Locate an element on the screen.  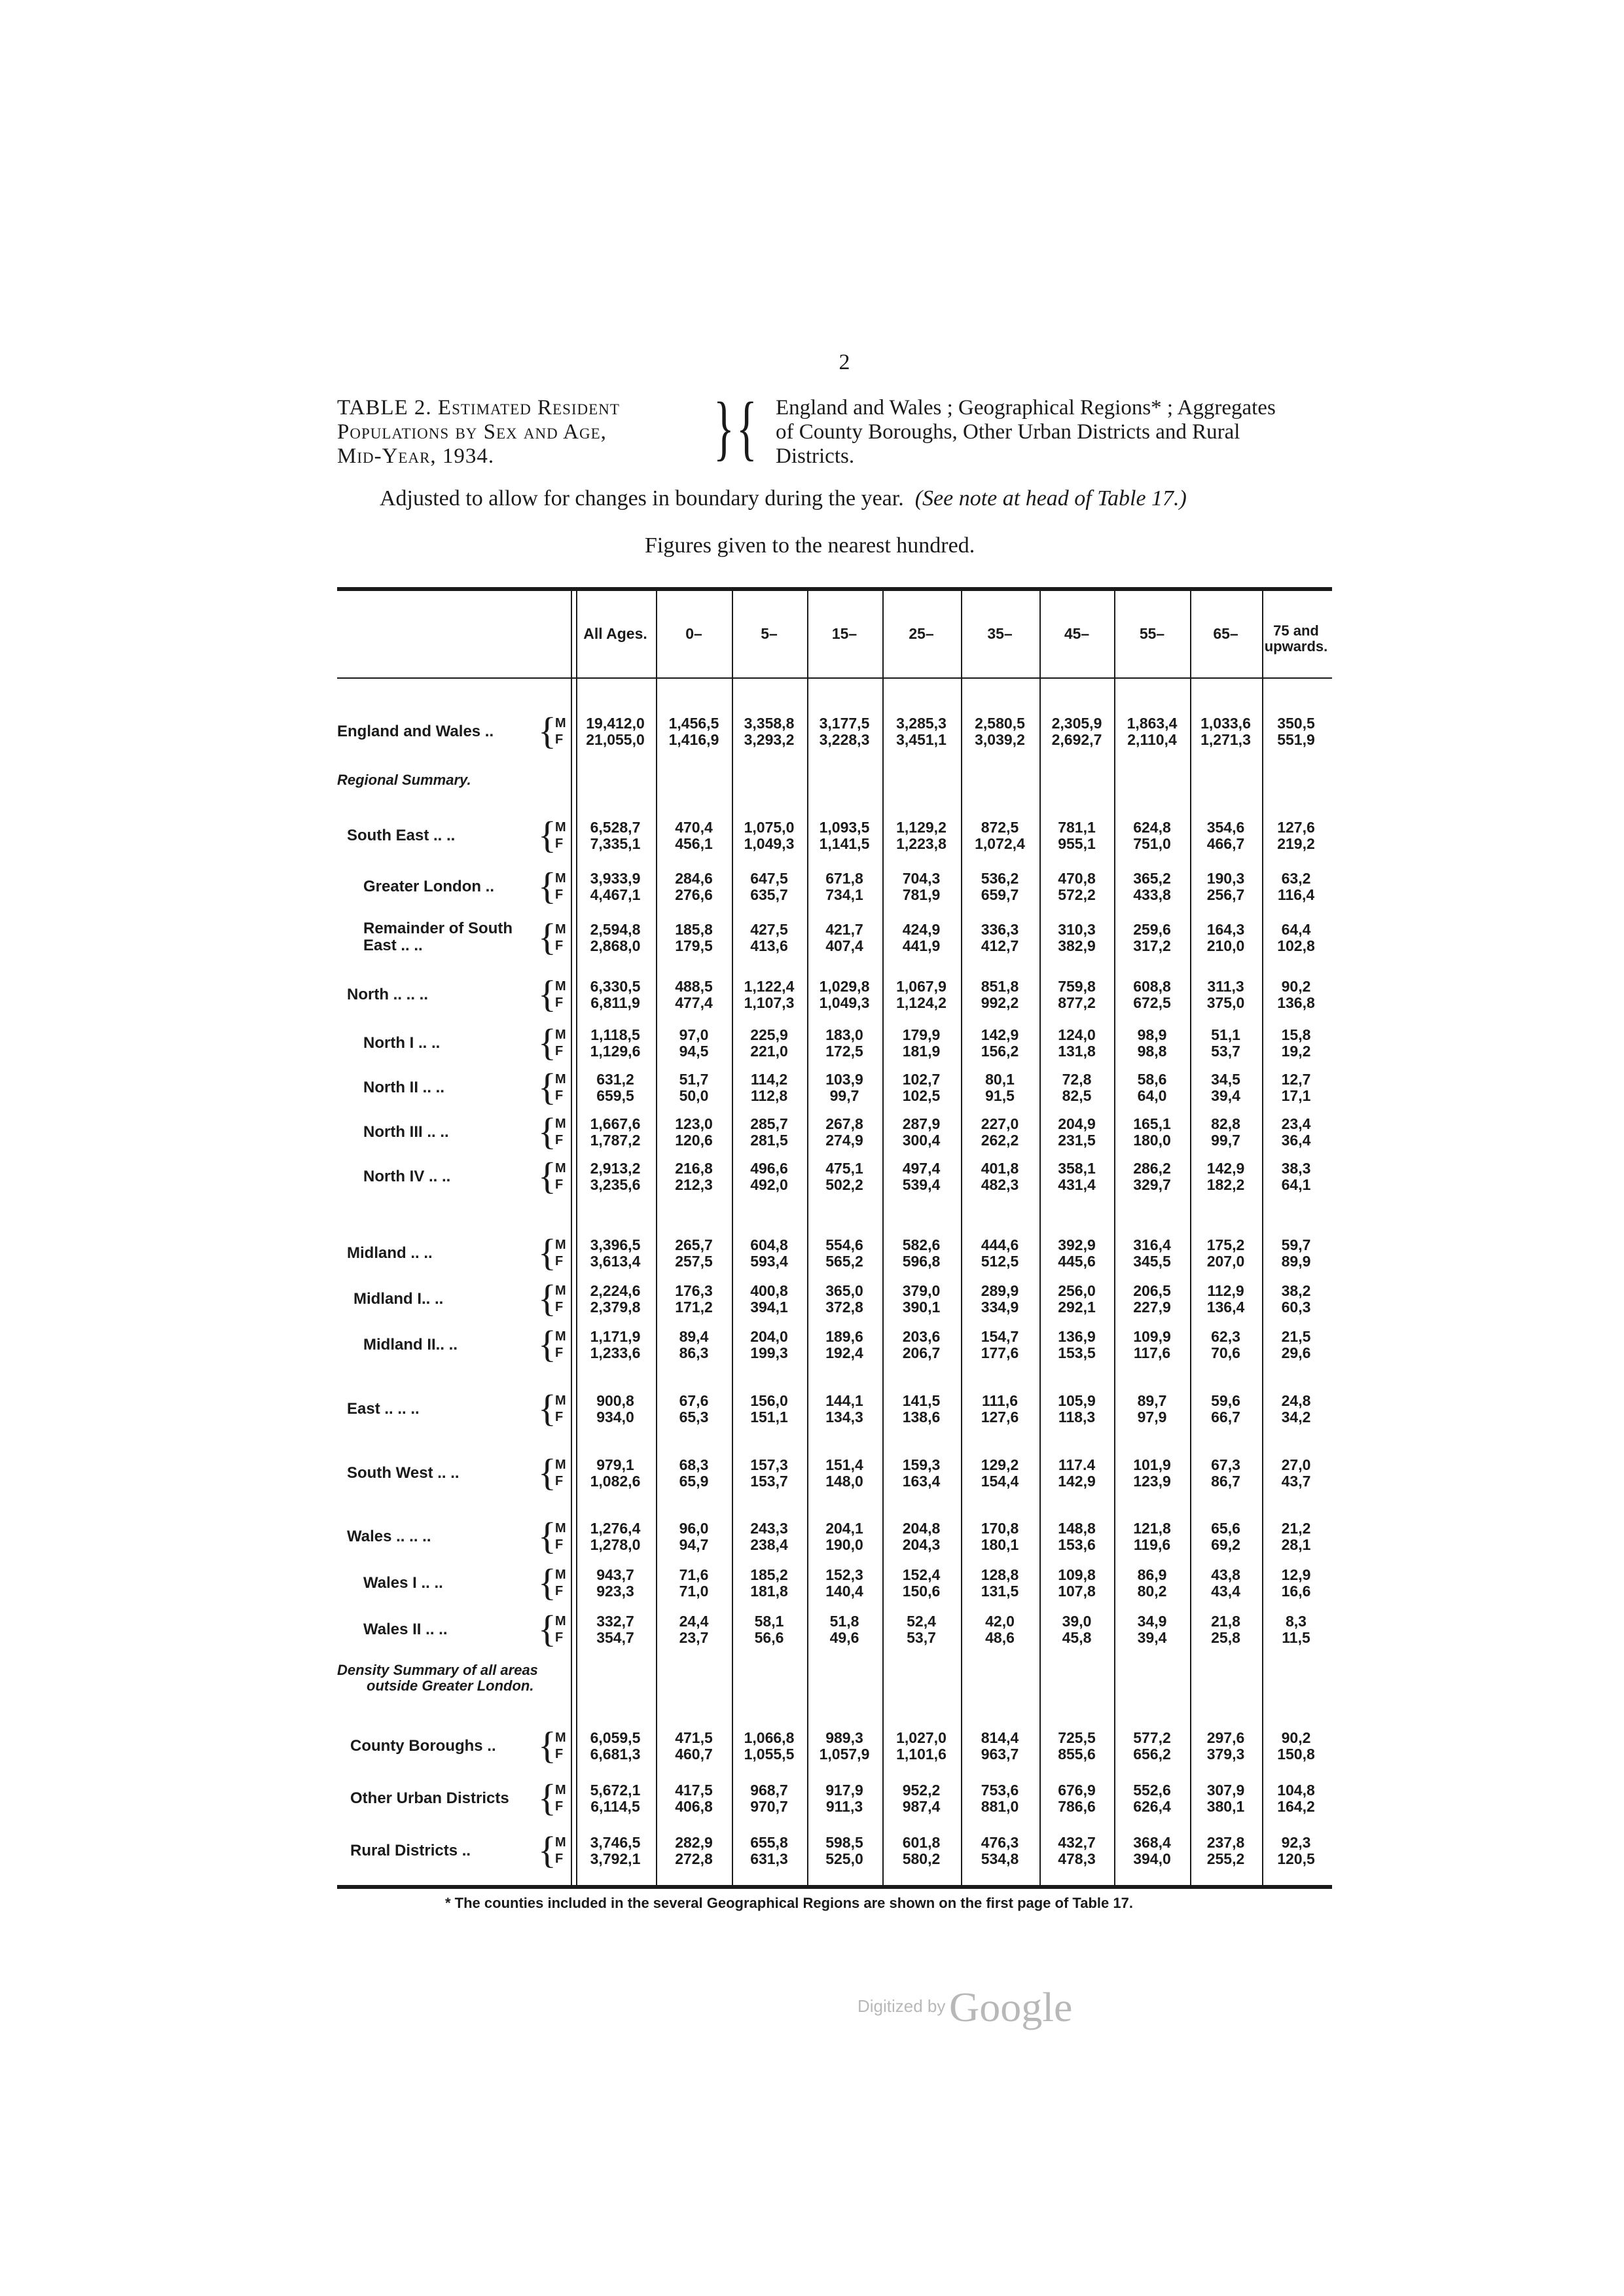
table-cell-male: 52,4 is located at coordinates (921, 1621).